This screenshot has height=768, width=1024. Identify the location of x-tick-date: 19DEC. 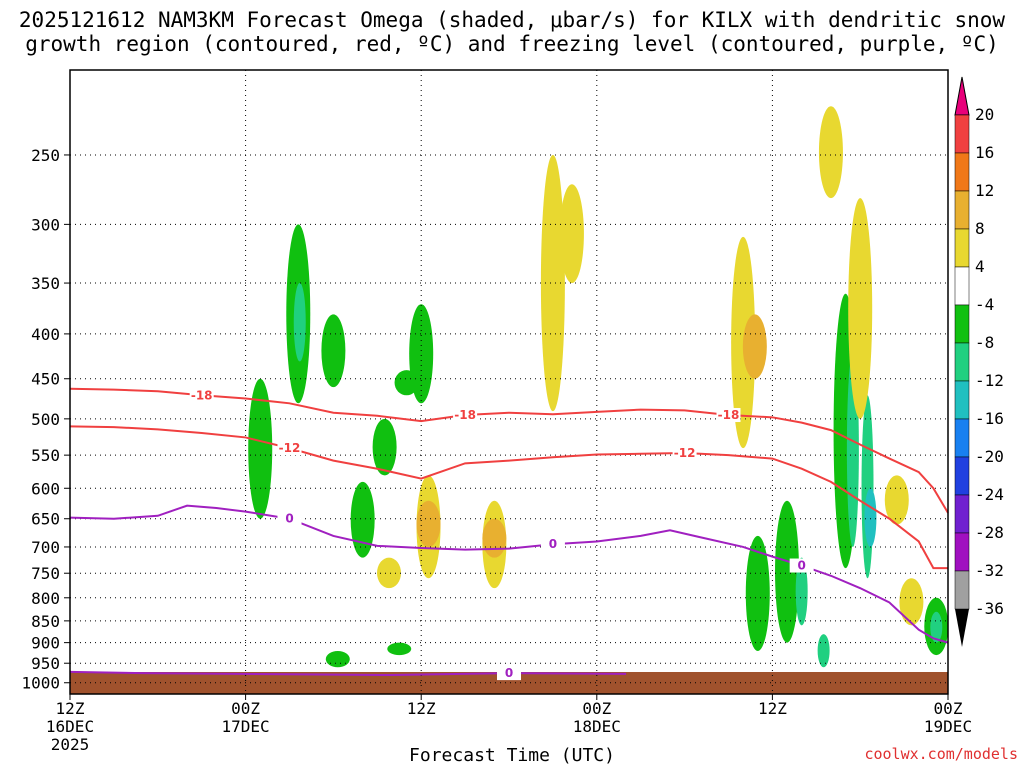
(948, 726).